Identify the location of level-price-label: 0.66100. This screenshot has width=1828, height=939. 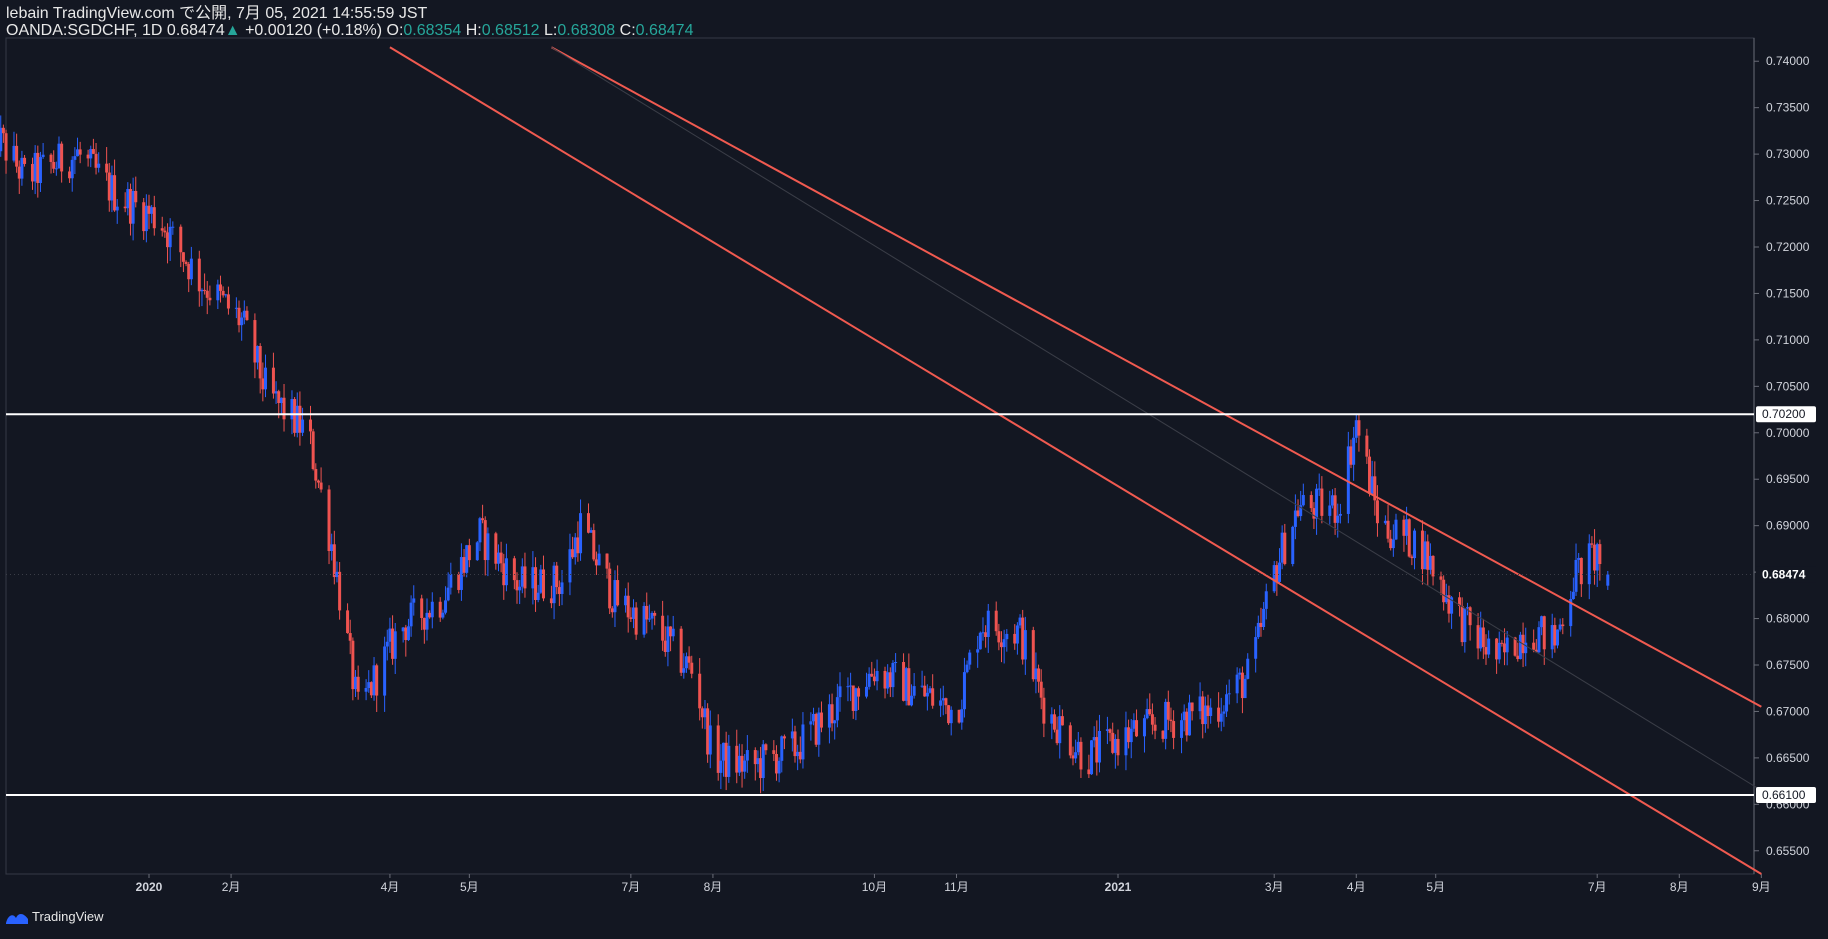
(1784, 795).